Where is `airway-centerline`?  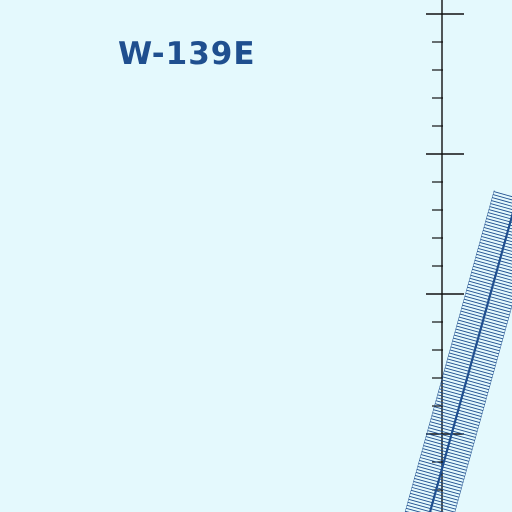
airway-centerline is located at coordinates (470, 361).